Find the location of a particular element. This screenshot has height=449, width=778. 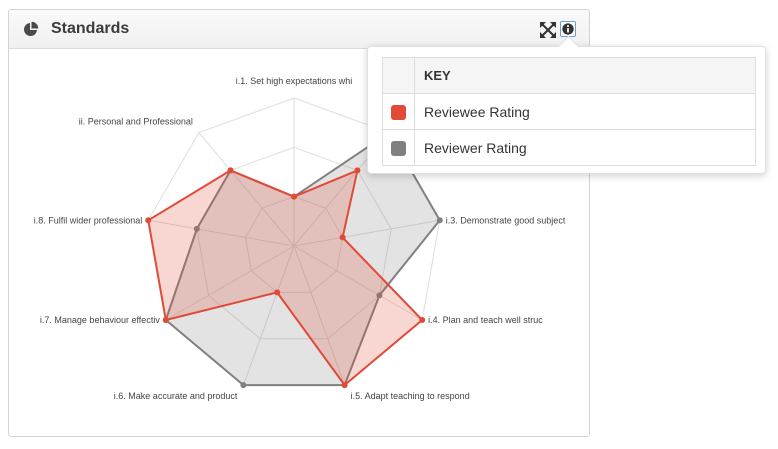

reviewee-swatch is located at coordinates (398, 112).